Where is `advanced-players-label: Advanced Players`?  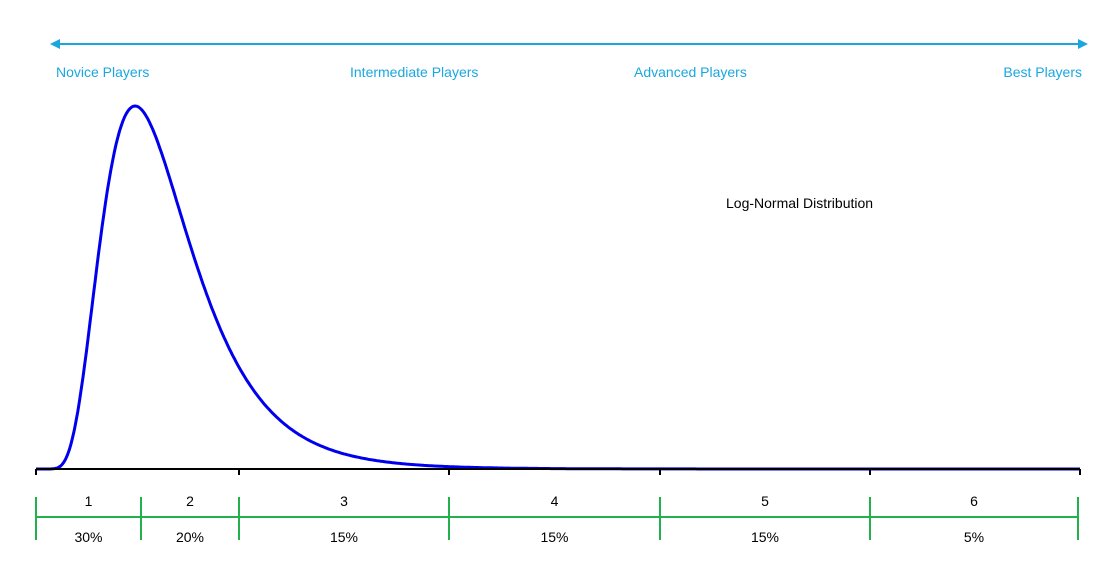
advanced-players-label: Advanced Players is located at coordinates (690, 72).